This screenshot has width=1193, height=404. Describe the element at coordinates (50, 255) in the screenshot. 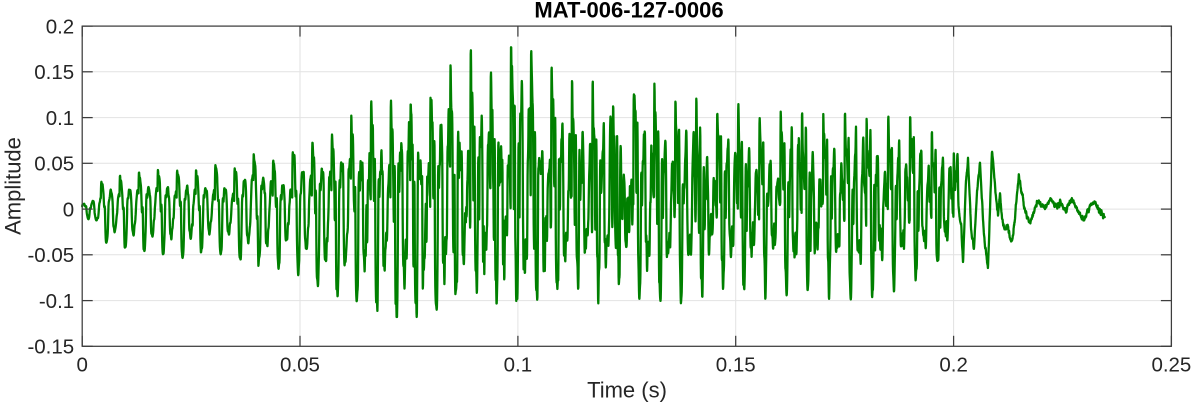

I see `svg-text: -0.05` at that location.